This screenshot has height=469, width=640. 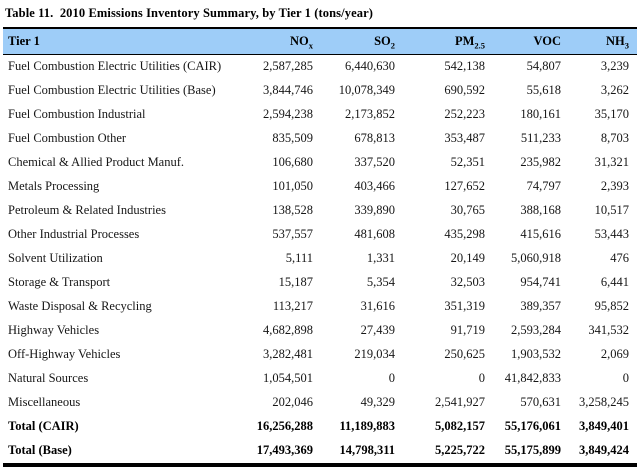 What do you see at coordinates (532, 378) in the screenshot?
I see `cell-voc: 41,842,833` at bounding box center [532, 378].